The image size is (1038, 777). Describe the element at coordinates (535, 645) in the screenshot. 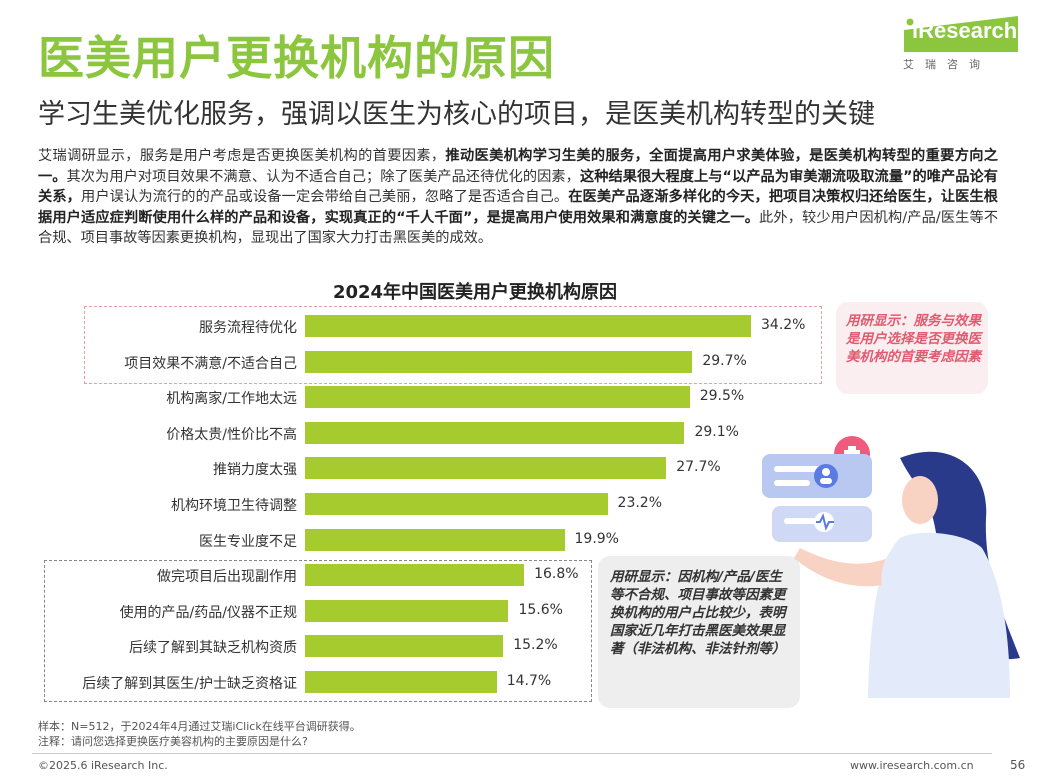

I see `value-label: 15.2%` at that location.